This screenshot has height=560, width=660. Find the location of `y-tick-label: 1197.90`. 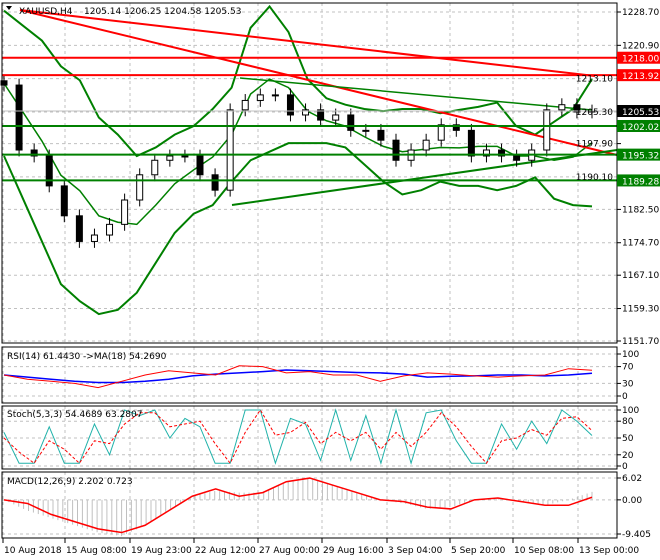

y-tick-label: 1197.90 is located at coordinates (594, 145).